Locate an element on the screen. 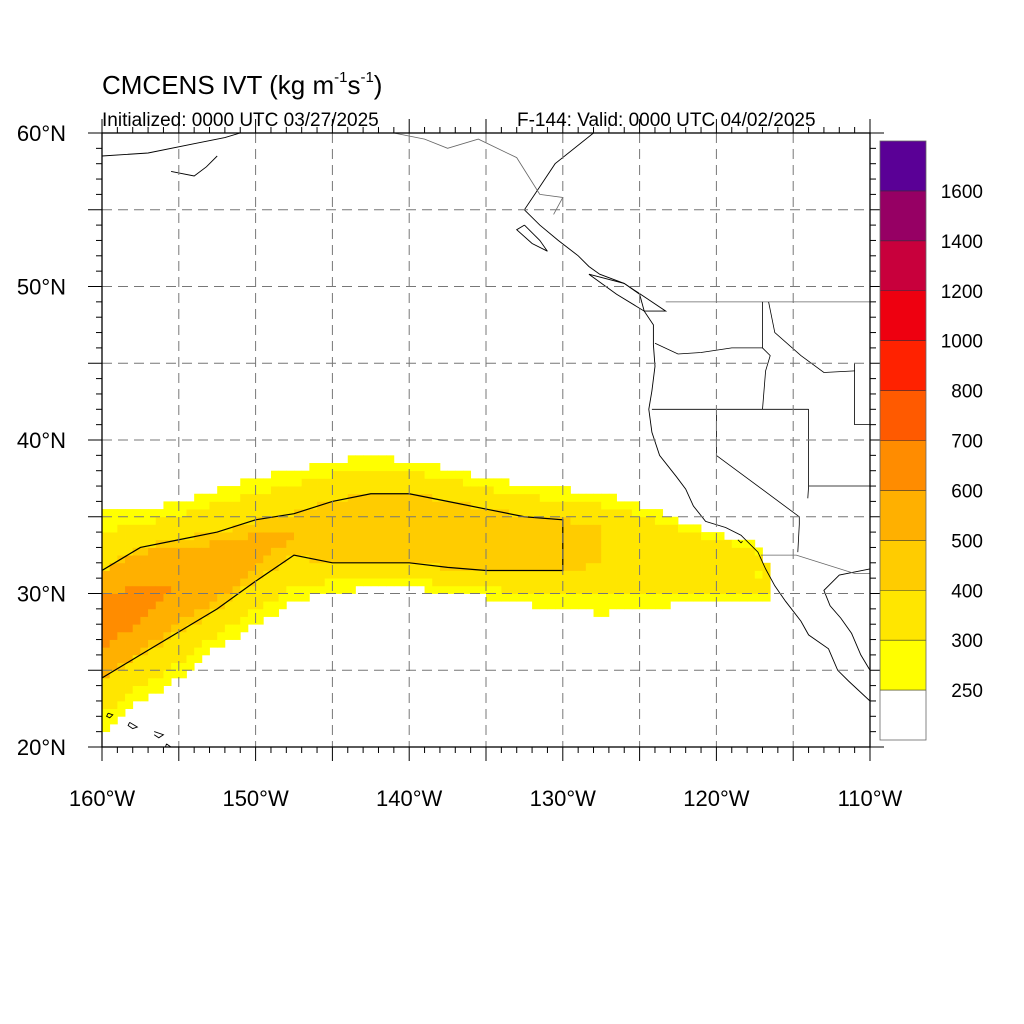  colorbar-label: 1600 is located at coordinates (962, 192).